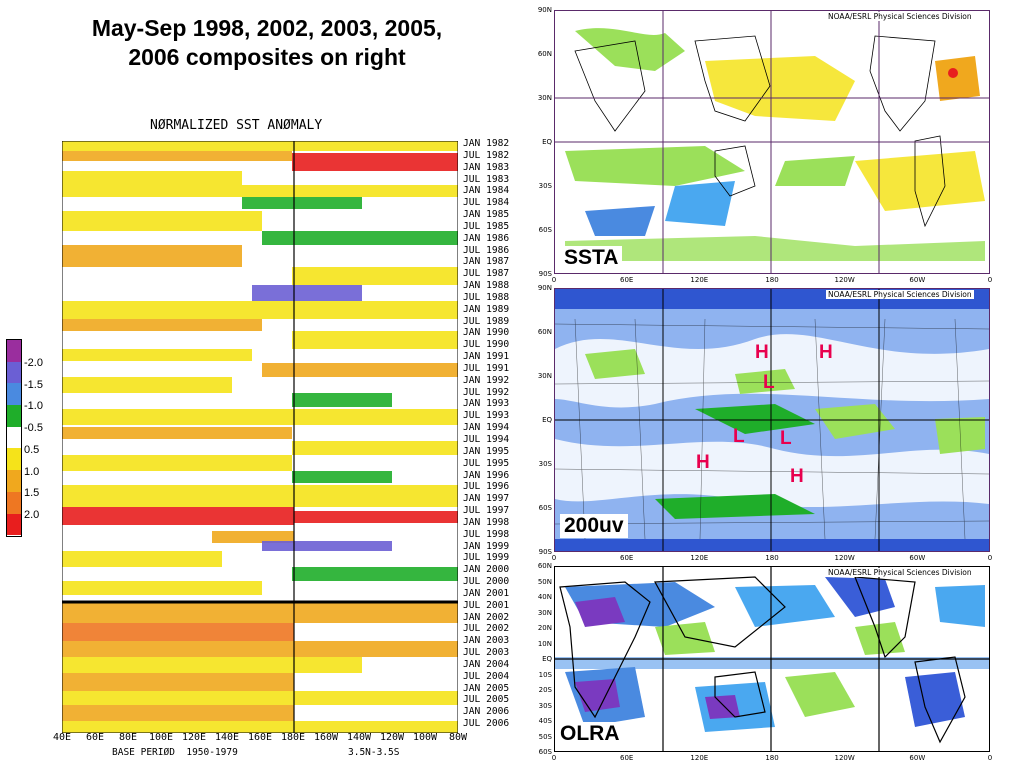 The image size is (1024, 768). Describe the element at coordinates (194, 737) in the screenshot. I see `longitude-label: 120E` at that location.